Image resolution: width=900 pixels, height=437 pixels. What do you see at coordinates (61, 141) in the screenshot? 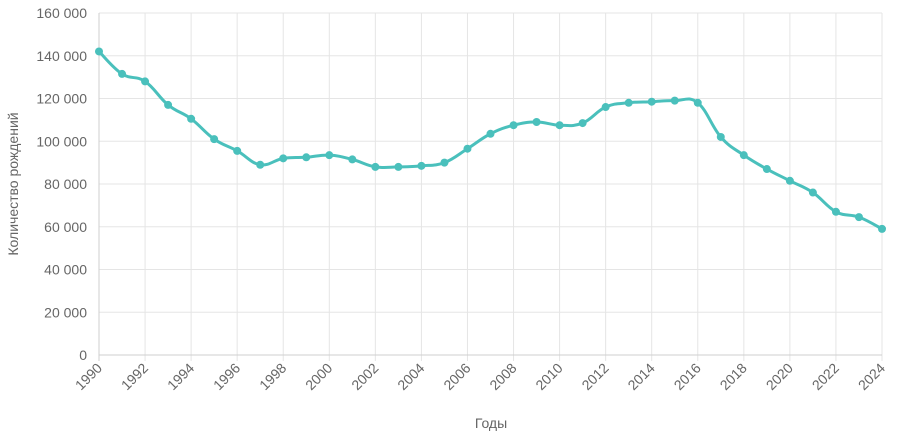
I see `y-tick-label: 100 000` at bounding box center [61, 141].